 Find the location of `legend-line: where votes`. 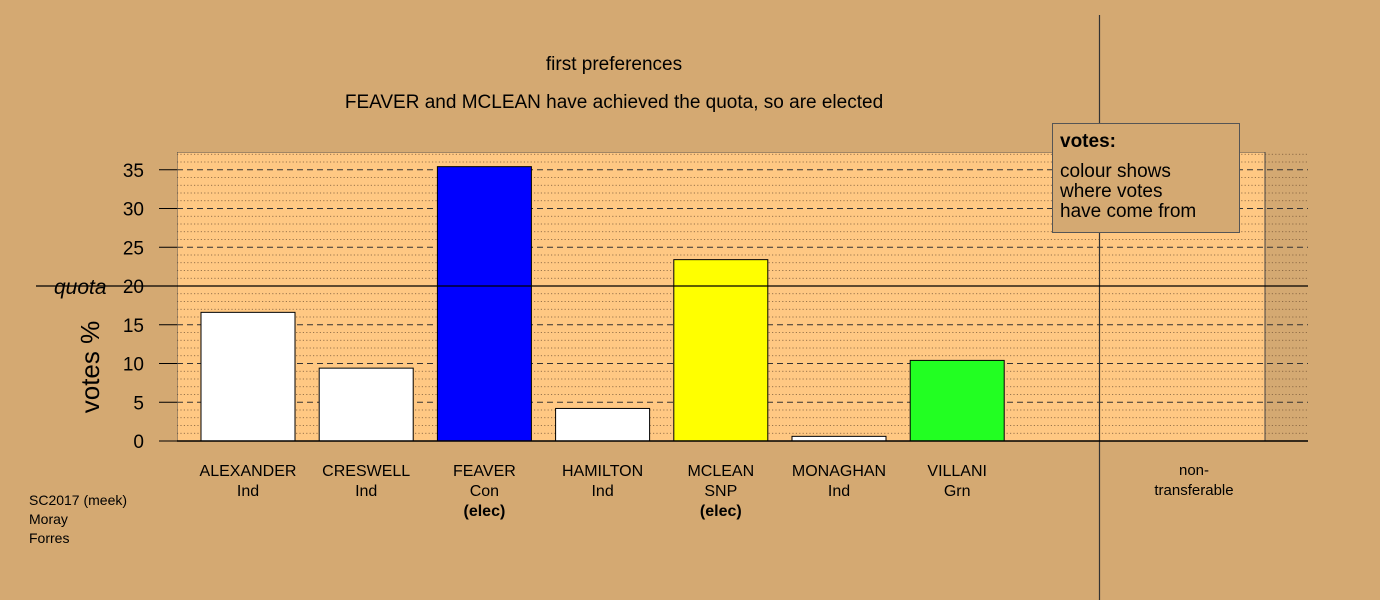

legend-line: where votes is located at coordinates (1111, 191).